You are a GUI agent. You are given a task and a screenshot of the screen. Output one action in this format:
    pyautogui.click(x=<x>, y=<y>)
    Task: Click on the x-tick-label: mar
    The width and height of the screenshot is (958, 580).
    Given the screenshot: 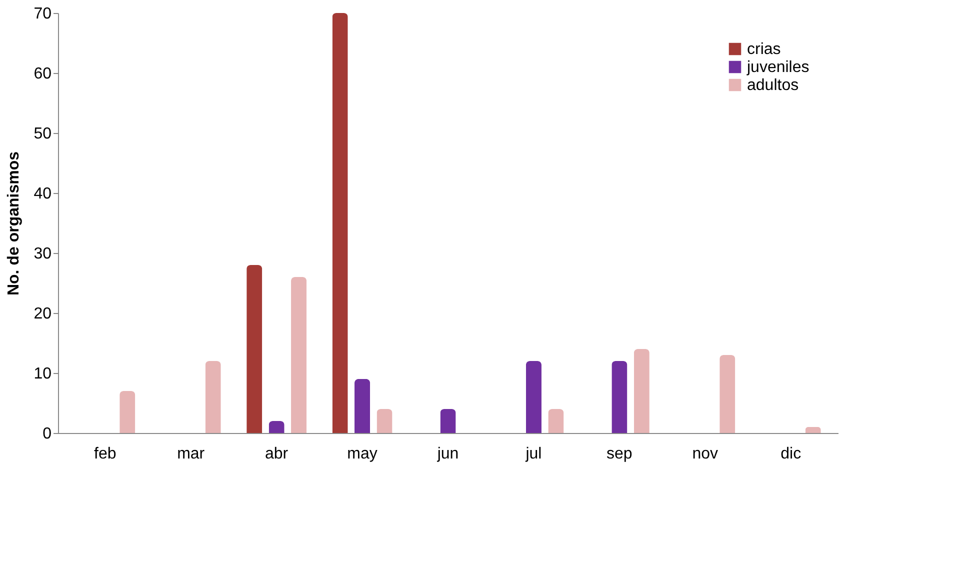 What is the action you would take?
    pyautogui.click(x=191, y=454)
    